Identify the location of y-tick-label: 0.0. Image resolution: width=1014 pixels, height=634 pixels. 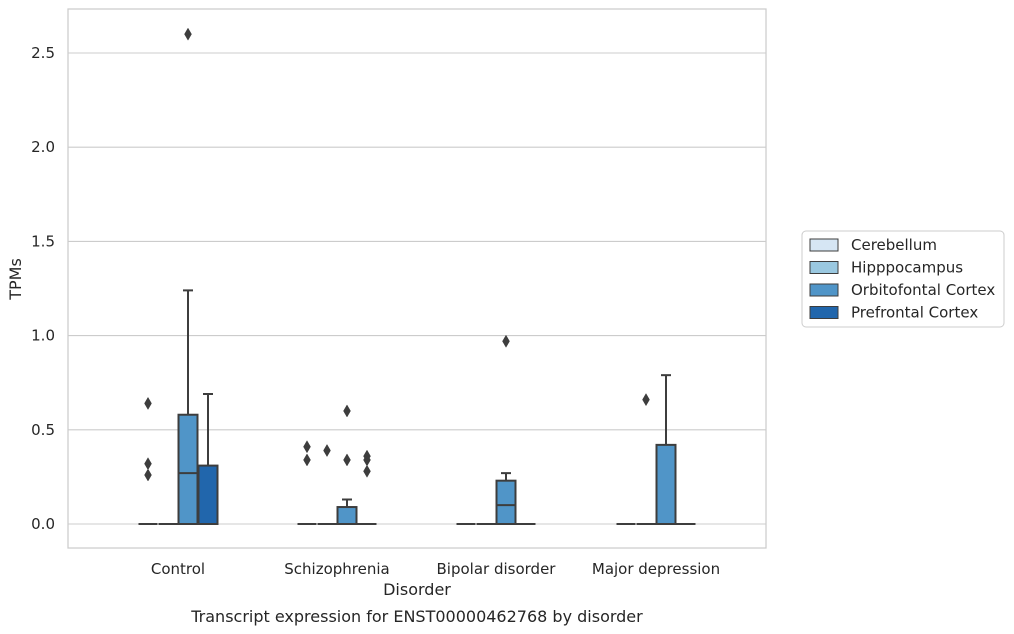
(43, 524).